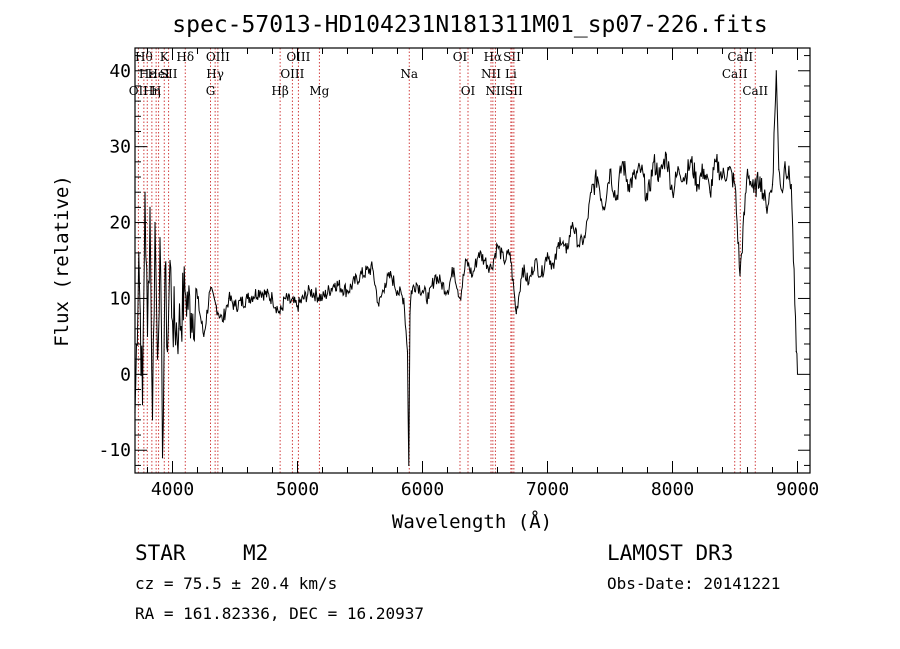  What do you see at coordinates (114, 450) in the screenshot?
I see `y-tick-label-0: -10` at bounding box center [114, 450].